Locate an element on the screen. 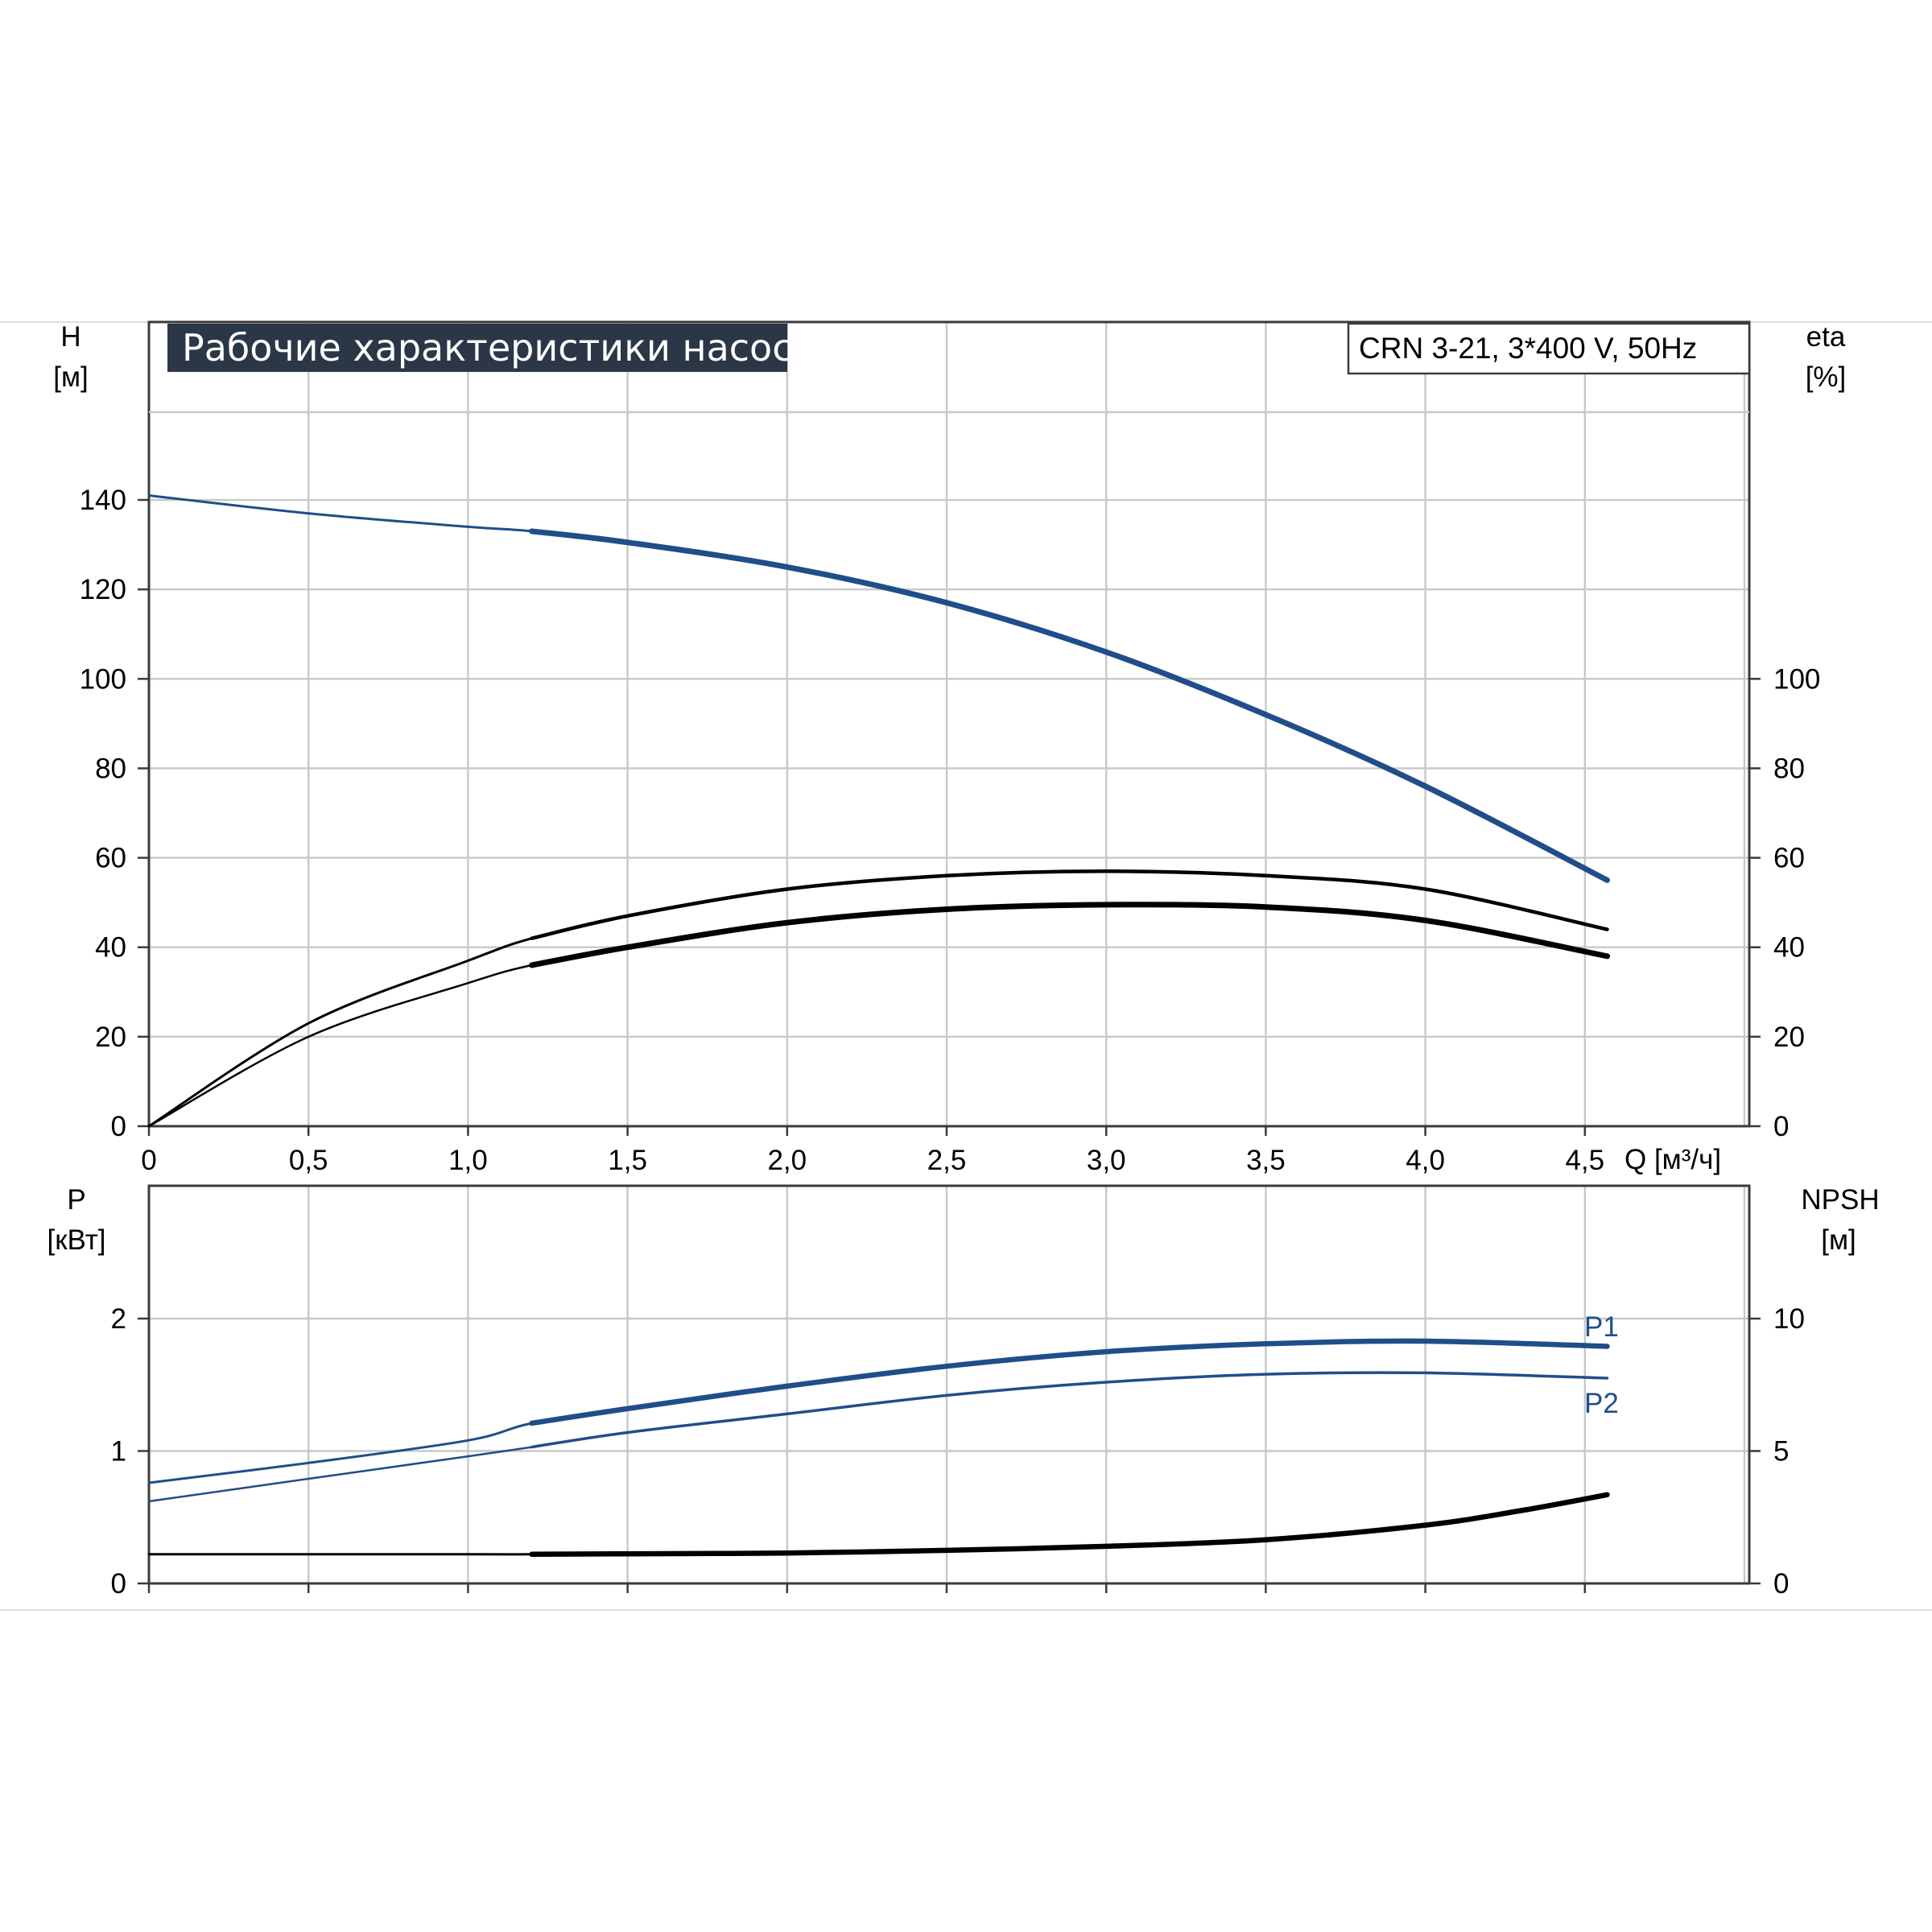 Image resolution: width=1932 pixels, height=1932 pixels. eta-total-curve-line-operating is located at coordinates (1069, 904).